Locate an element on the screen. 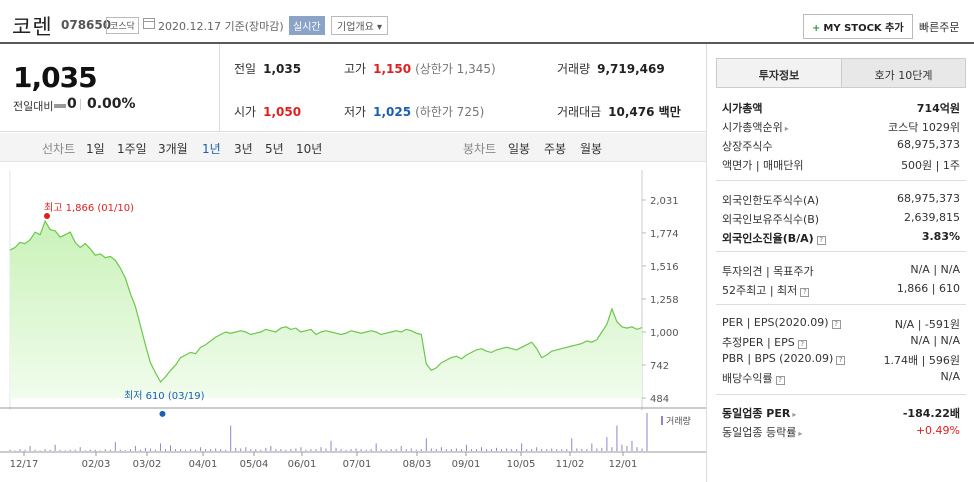  range-1y: 1년 is located at coordinates (211, 149).